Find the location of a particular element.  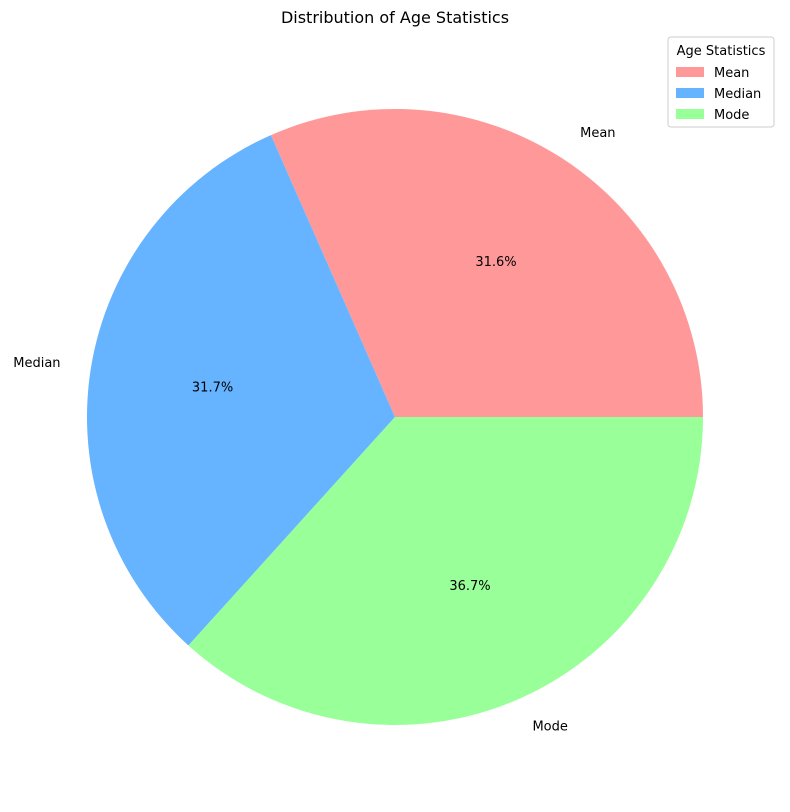

legend: Age Statistics Mean Median Mode is located at coordinates (721, 82).